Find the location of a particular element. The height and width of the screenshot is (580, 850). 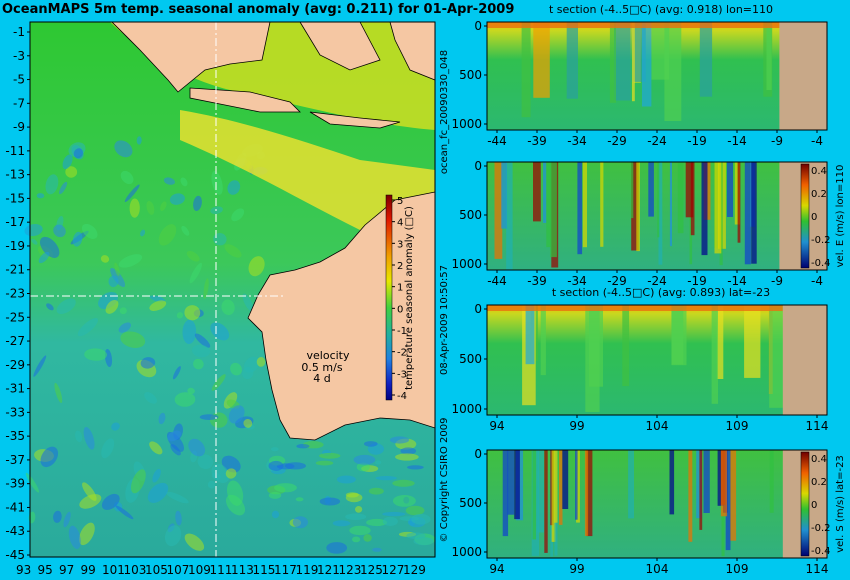

lat-tick-label: -19 is located at coordinates (15, 246).